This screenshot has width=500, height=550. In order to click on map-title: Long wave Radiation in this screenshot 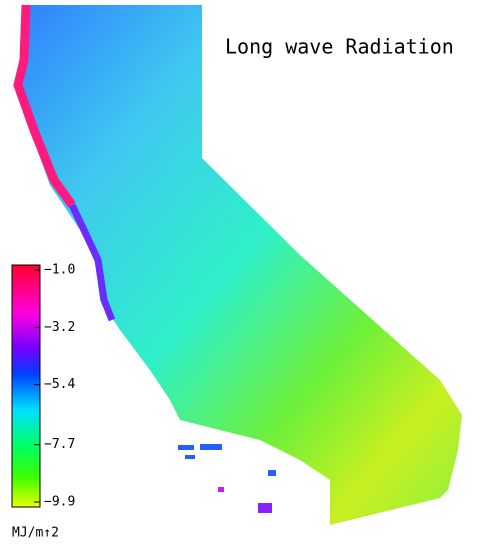, I will do `click(339, 47)`.